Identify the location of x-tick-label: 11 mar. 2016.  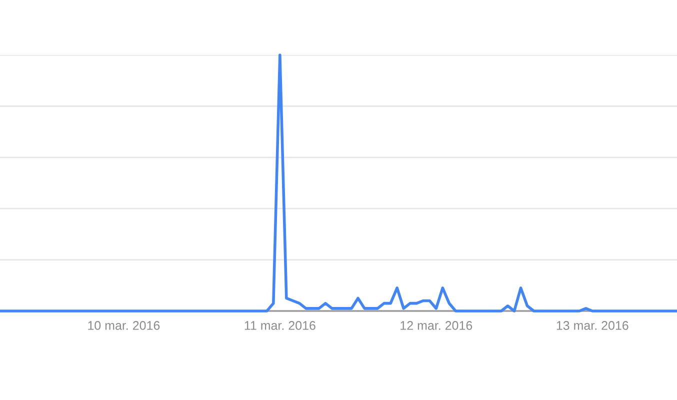
(280, 325).